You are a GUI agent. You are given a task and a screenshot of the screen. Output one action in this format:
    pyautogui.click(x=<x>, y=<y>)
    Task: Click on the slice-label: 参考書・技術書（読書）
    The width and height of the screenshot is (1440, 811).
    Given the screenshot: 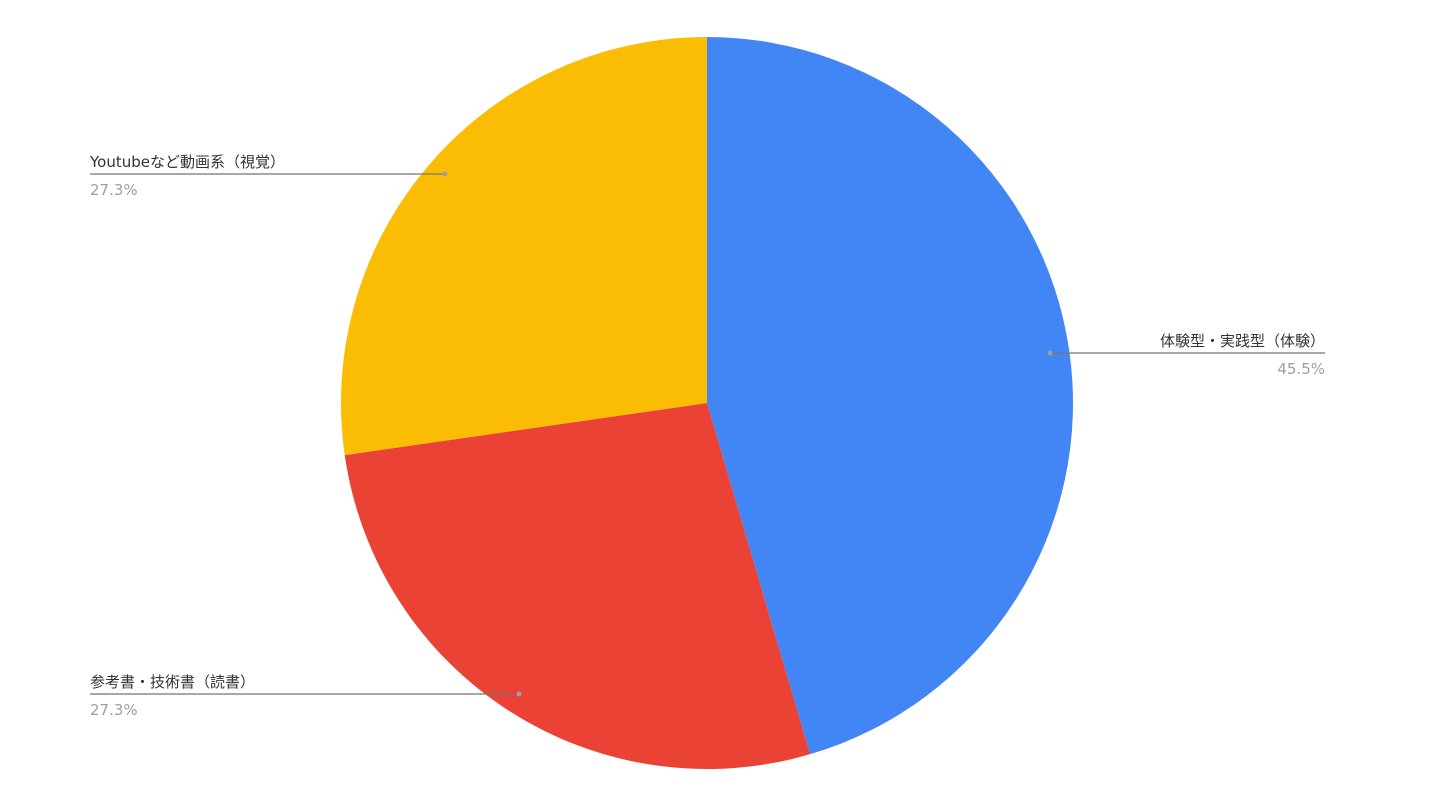 What is the action you would take?
    pyautogui.click(x=172, y=682)
    